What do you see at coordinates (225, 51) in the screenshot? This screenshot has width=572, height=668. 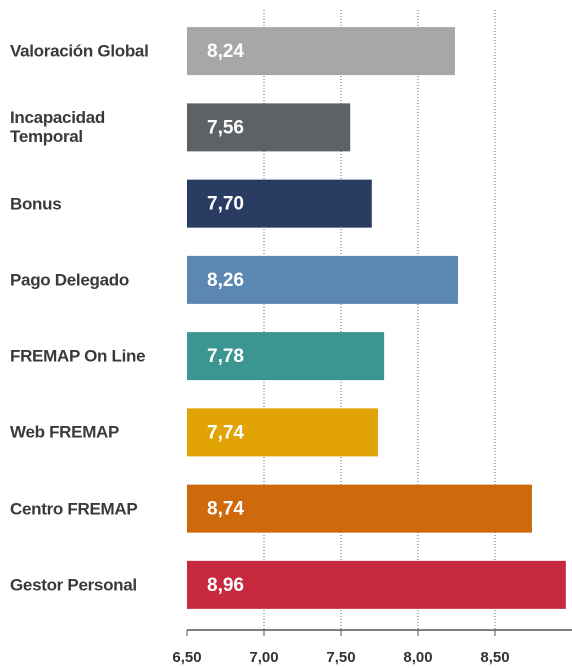 I see `value-label: 8,24` at bounding box center [225, 51].